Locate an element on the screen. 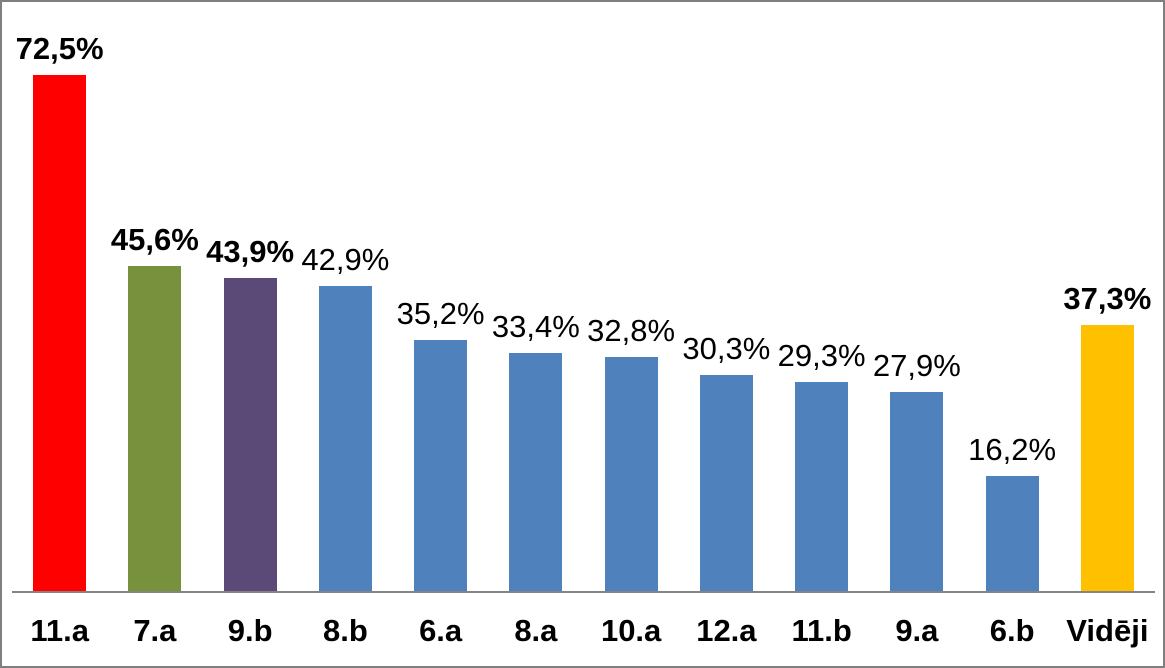  bar-group: 16,2% is located at coordinates (1012, 512).